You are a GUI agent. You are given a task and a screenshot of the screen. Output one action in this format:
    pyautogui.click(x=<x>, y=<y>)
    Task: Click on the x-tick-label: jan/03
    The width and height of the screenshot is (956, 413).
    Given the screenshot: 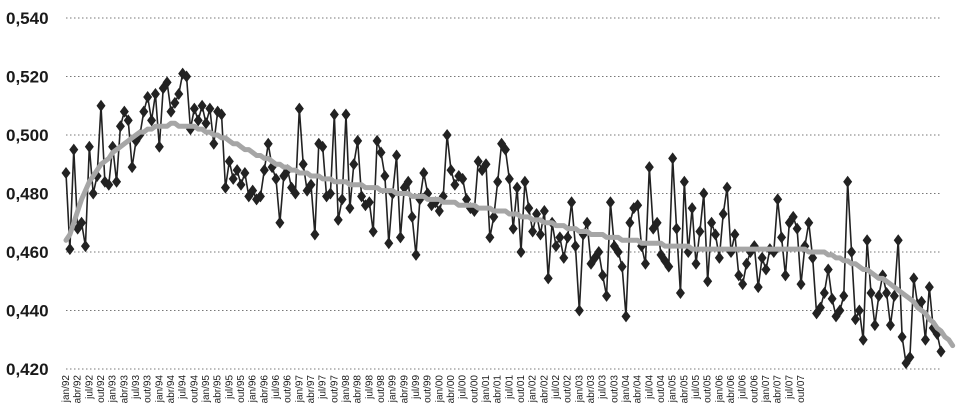 What is the action you would take?
    pyautogui.click(x=579, y=389)
    